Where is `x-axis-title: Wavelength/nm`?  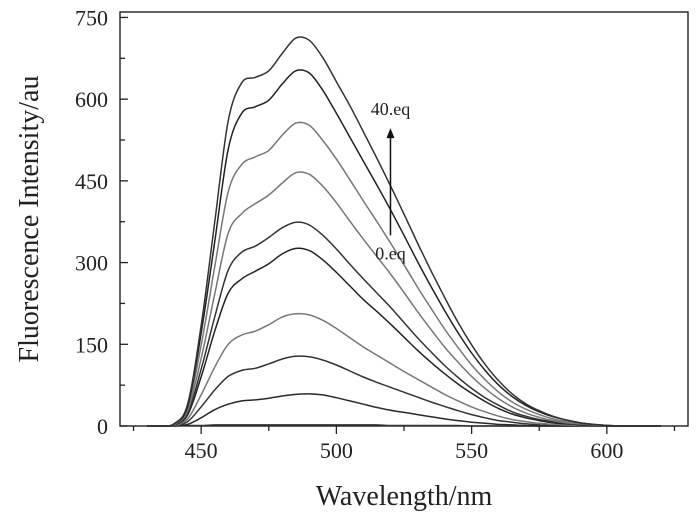 x-axis-title: Wavelength/nm is located at coordinates (404, 496).